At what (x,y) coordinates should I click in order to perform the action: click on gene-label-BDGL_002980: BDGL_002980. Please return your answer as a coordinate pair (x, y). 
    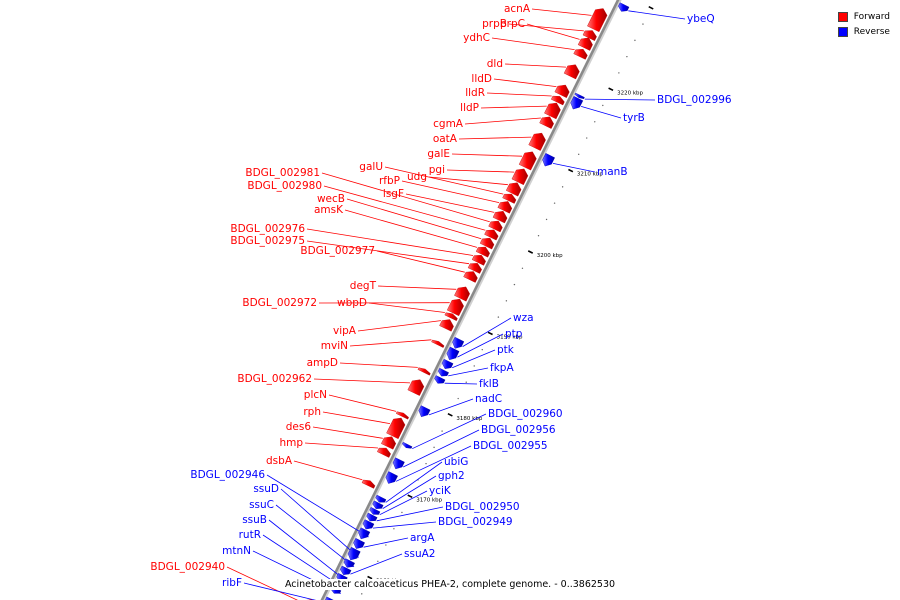
    Looking at the image, I should click on (284, 186).